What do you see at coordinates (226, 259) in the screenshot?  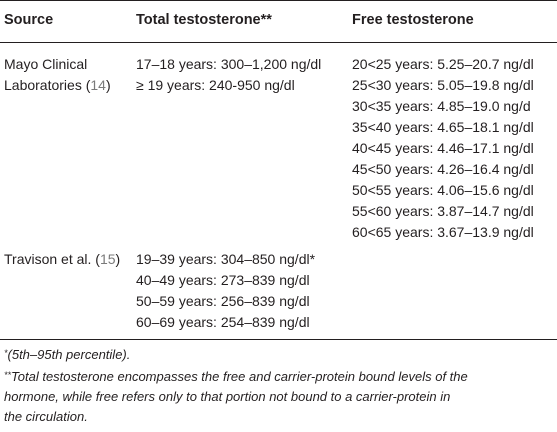 I see `travison-total-1: 19–39 years: 304–850 ng/dl*` at bounding box center [226, 259].